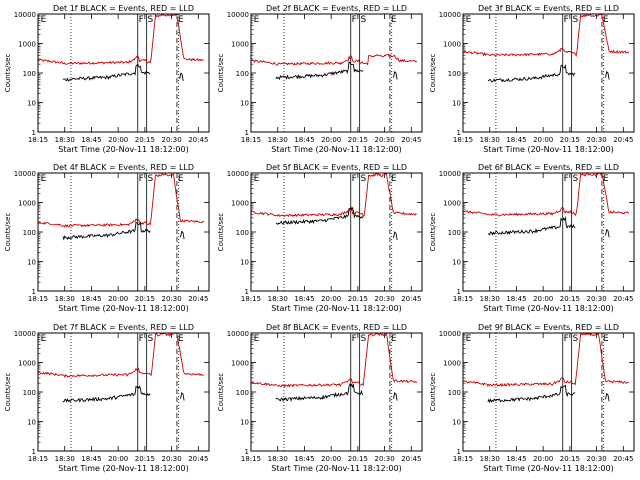 Image resolution: width=640 pixels, height=480 pixels. I want to click on panel-title: Det 8f BLACK = Events, RED = LLD, so click(336, 327).